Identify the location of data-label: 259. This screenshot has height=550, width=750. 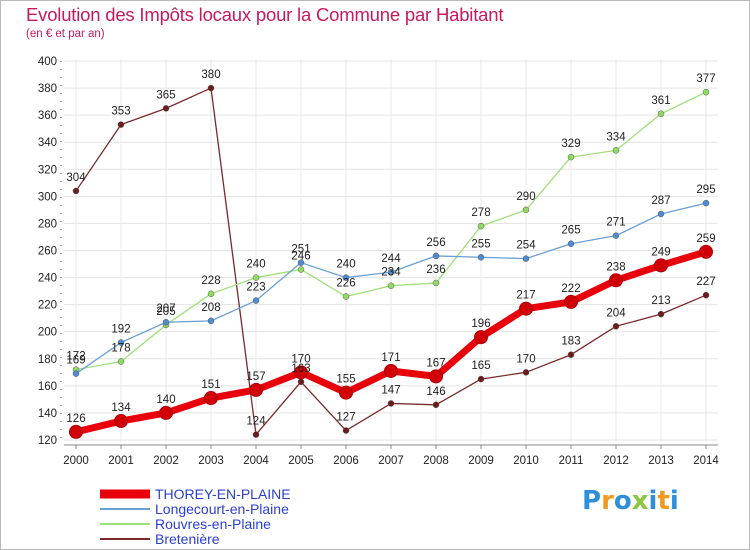
(705, 239).